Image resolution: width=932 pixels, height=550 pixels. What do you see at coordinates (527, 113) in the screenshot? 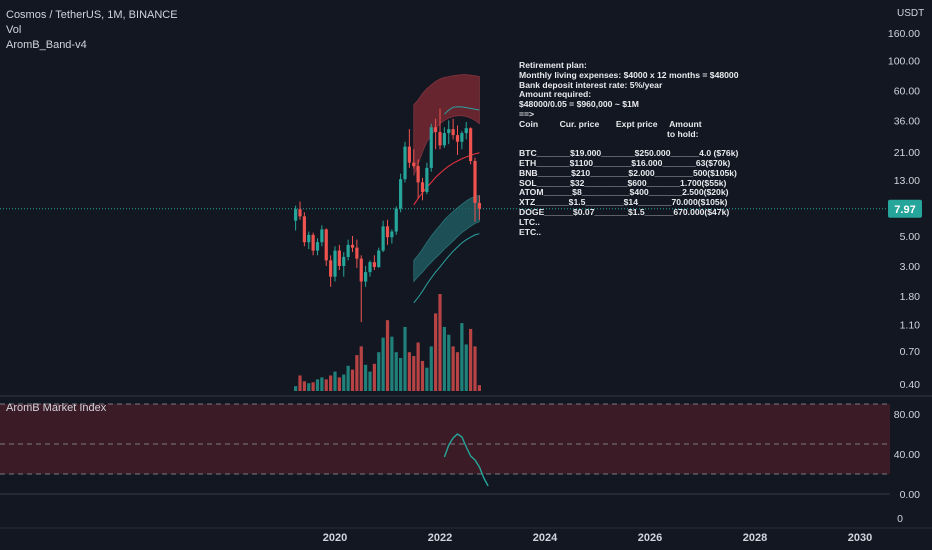
I see `annotation-line: ==>` at bounding box center [527, 113].